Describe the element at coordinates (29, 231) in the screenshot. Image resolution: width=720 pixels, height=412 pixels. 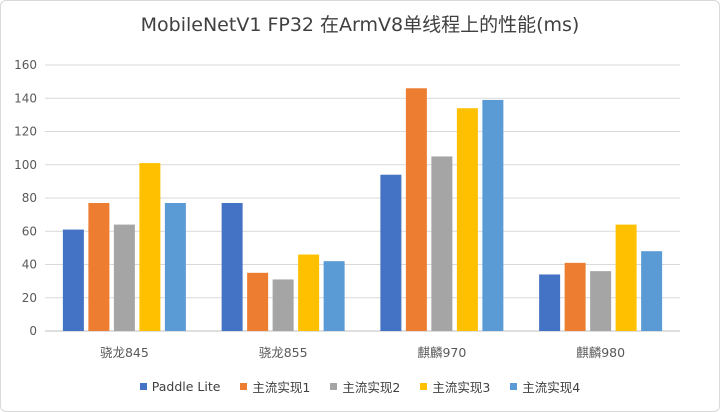
I see `y-tick-label: 60` at that location.